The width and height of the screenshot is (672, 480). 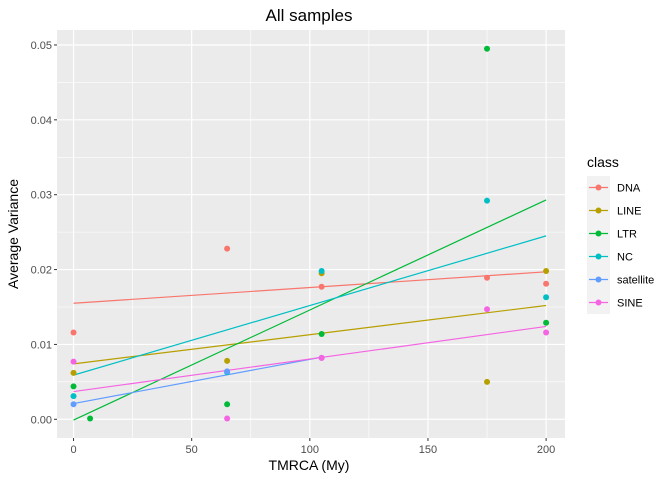 What do you see at coordinates (41, 345) in the screenshot?
I see `y-tick-label: 0.01` at bounding box center [41, 345].